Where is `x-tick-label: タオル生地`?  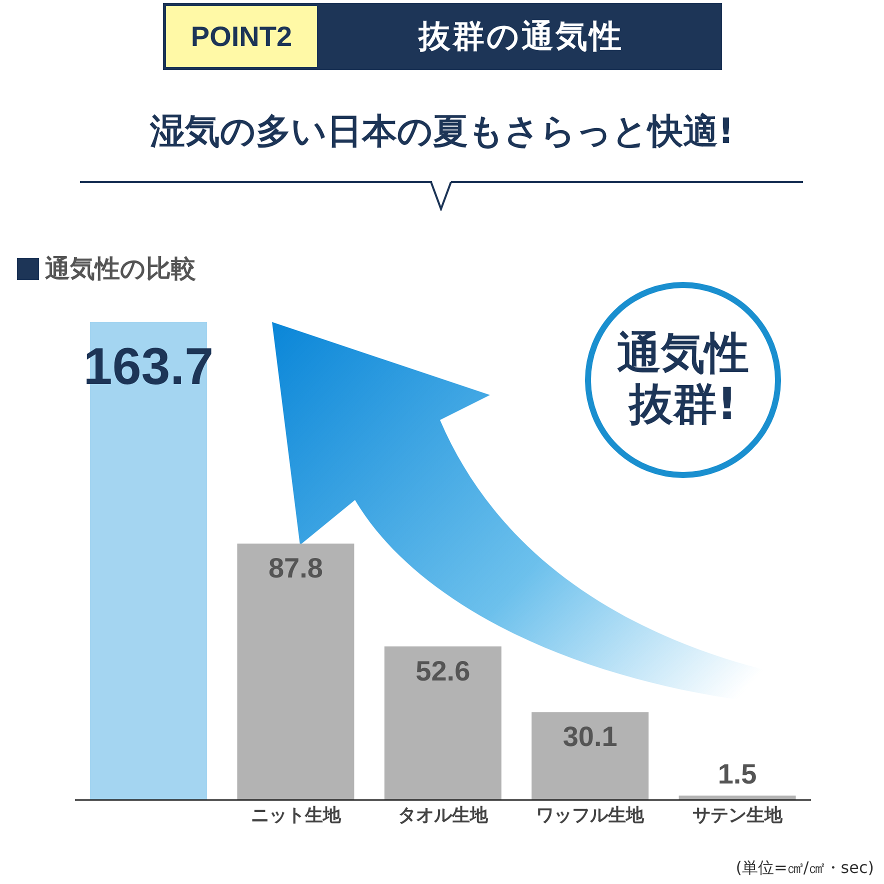
x-tick-label: タオル生地 is located at coordinates (443, 815).